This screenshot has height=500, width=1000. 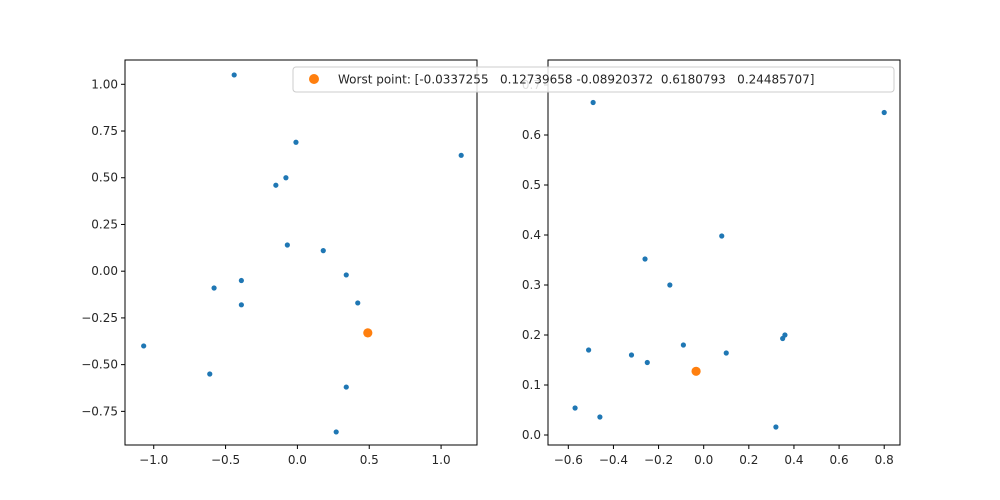 What do you see at coordinates (696, 371) in the screenshot?
I see `right-worst-point` at bounding box center [696, 371].